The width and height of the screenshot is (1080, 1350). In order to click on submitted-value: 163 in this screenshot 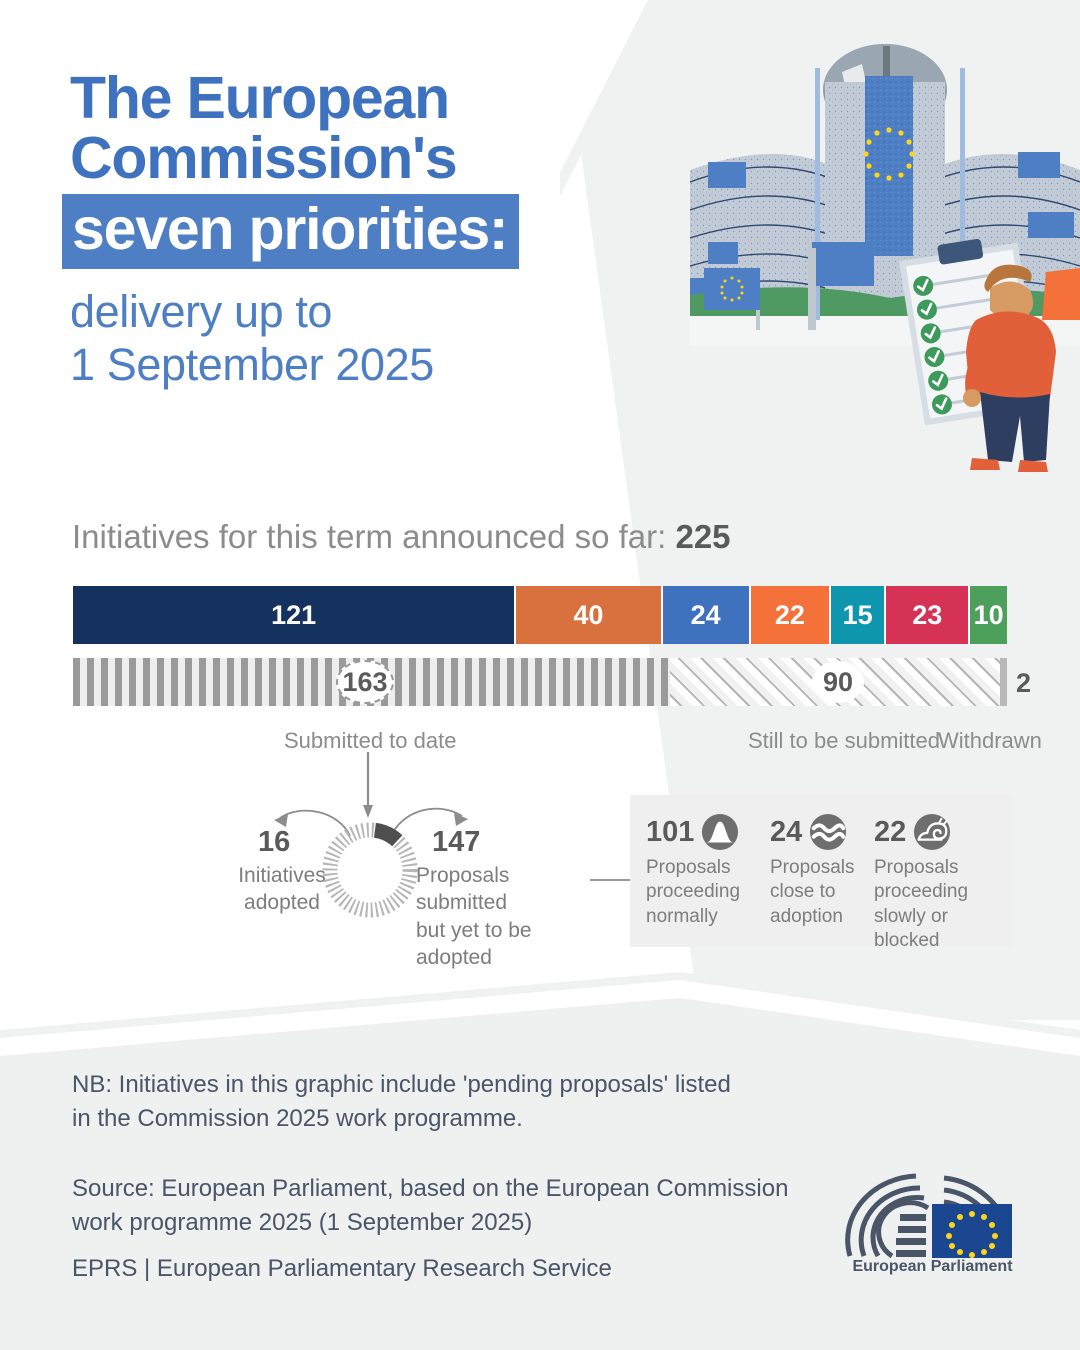, I will do `click(365, 681)`.